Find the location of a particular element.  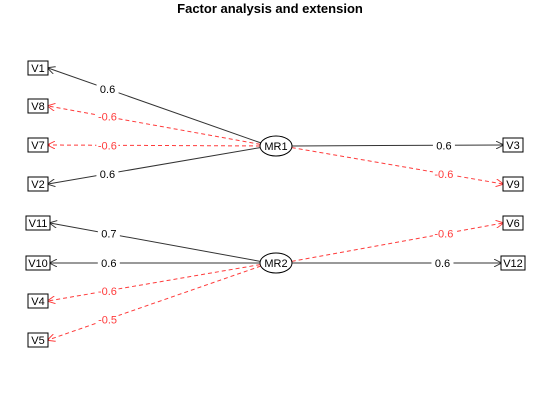

variable-box-v11 is located at coordinates (38, 223).